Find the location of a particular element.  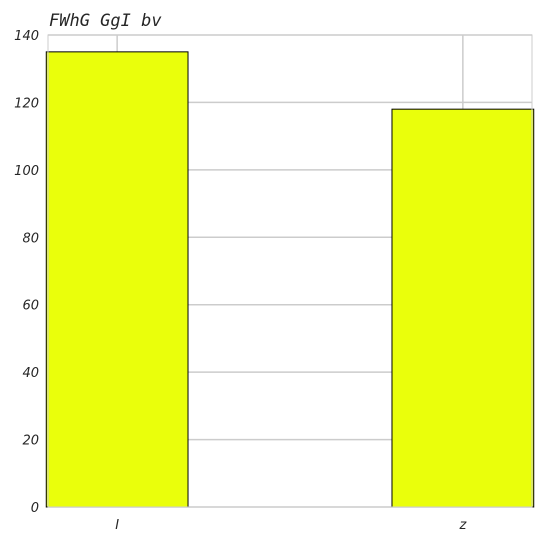

chart-title: FWhG GgI bv is located at coordinates (105, 21).